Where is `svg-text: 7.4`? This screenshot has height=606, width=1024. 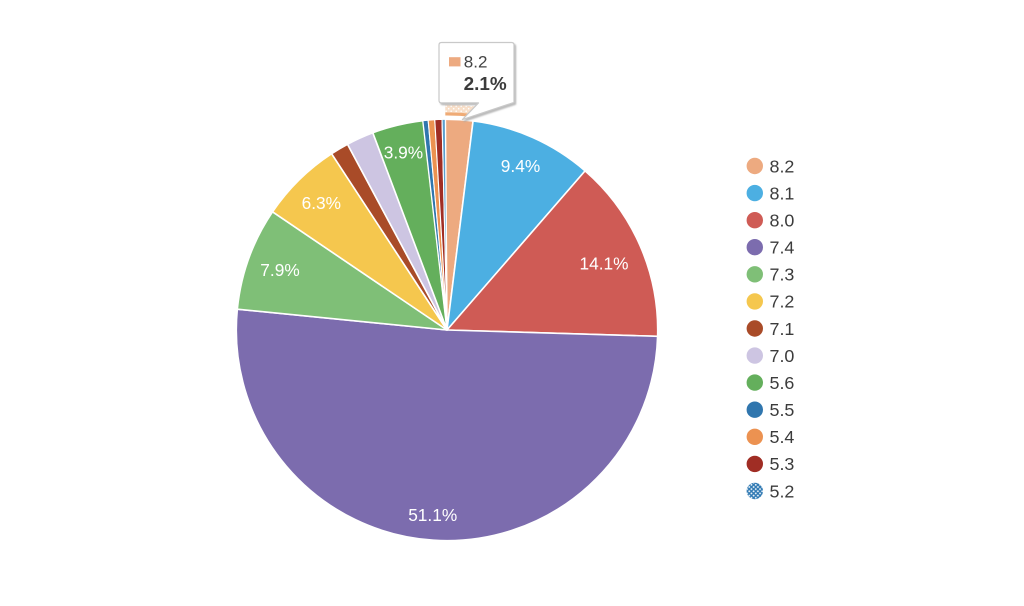 svg-text: 7.4 is located at coordinates (782, 248).